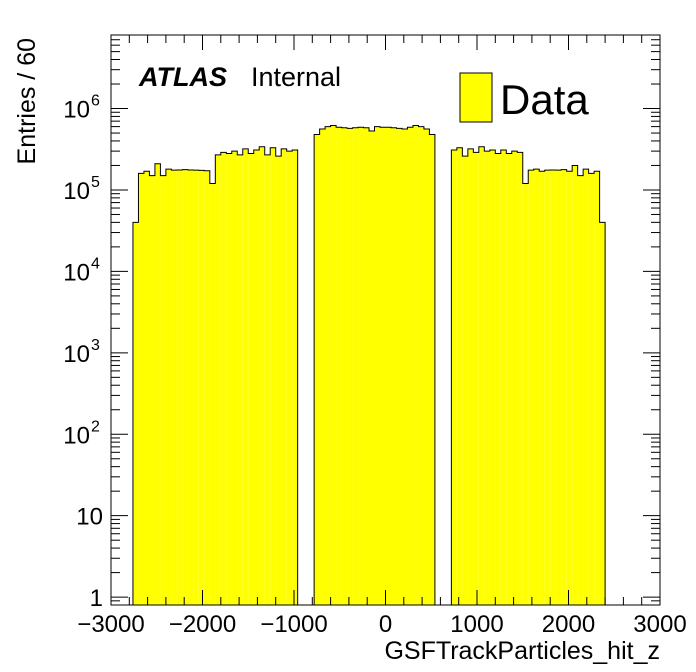 The image size is (696, 672). What do you see at coordinates (95, 263) in the screenshot?
I see `y-tick-exponent: 4` at bounding box center [95, 263].